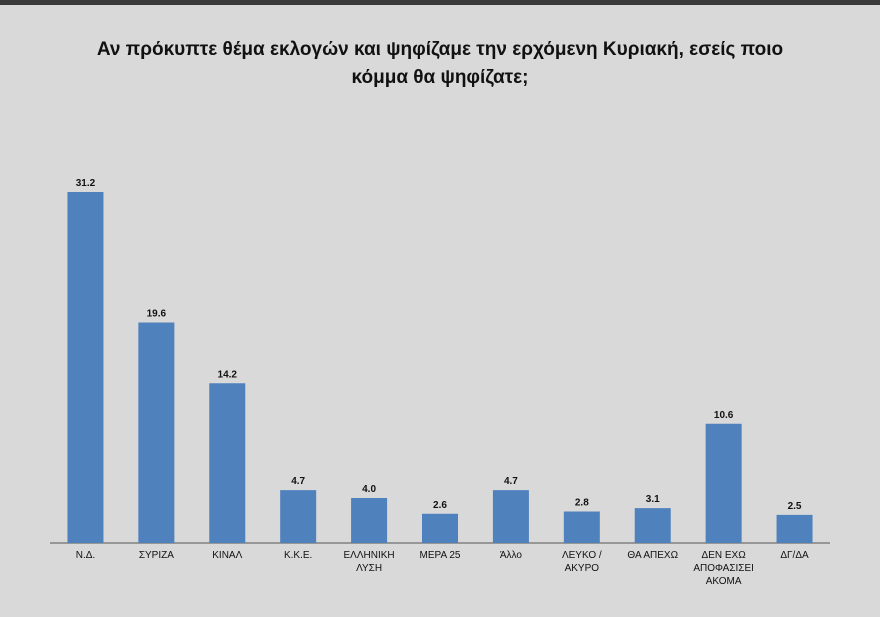 The height and width of the screenshot is (617, 880). I want to click on value-label: 2.8, so click(582, 503).